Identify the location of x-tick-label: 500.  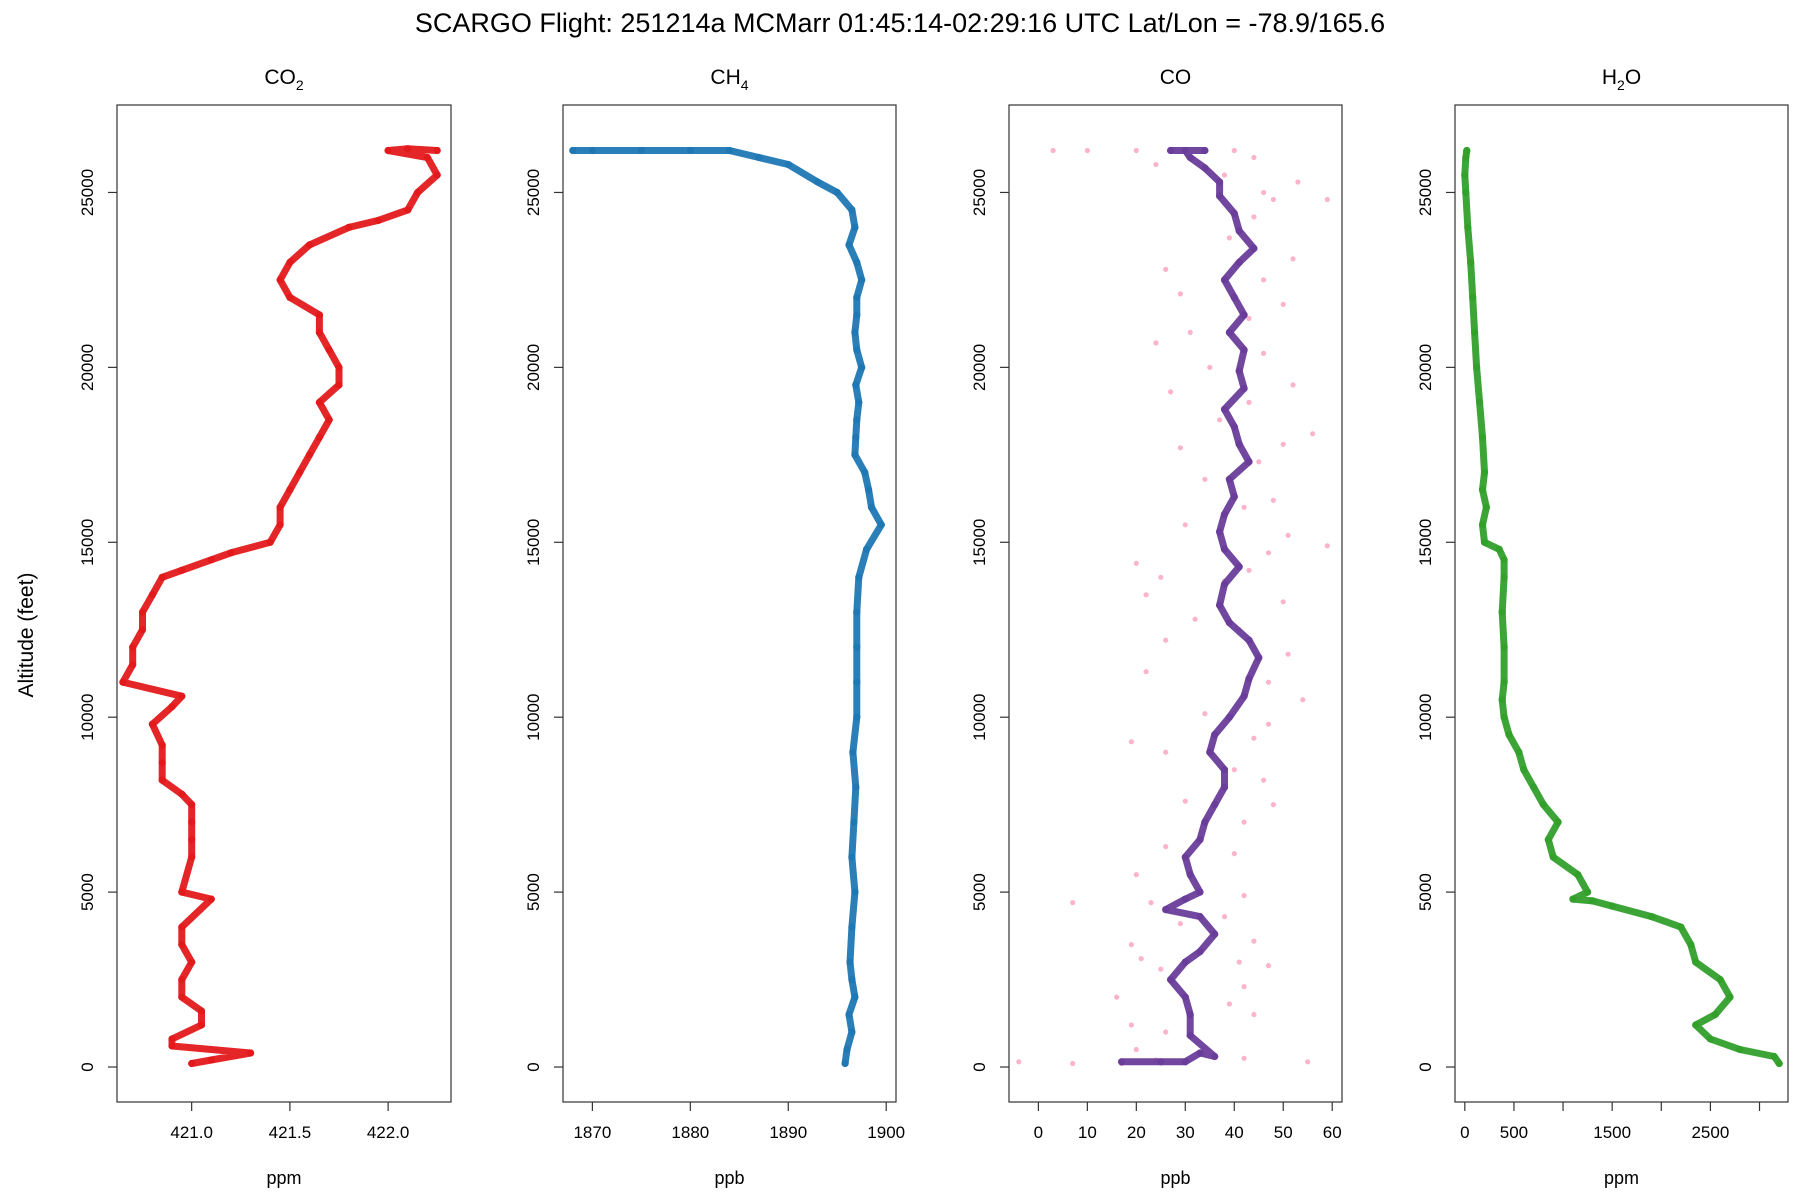
(1514, 1132).